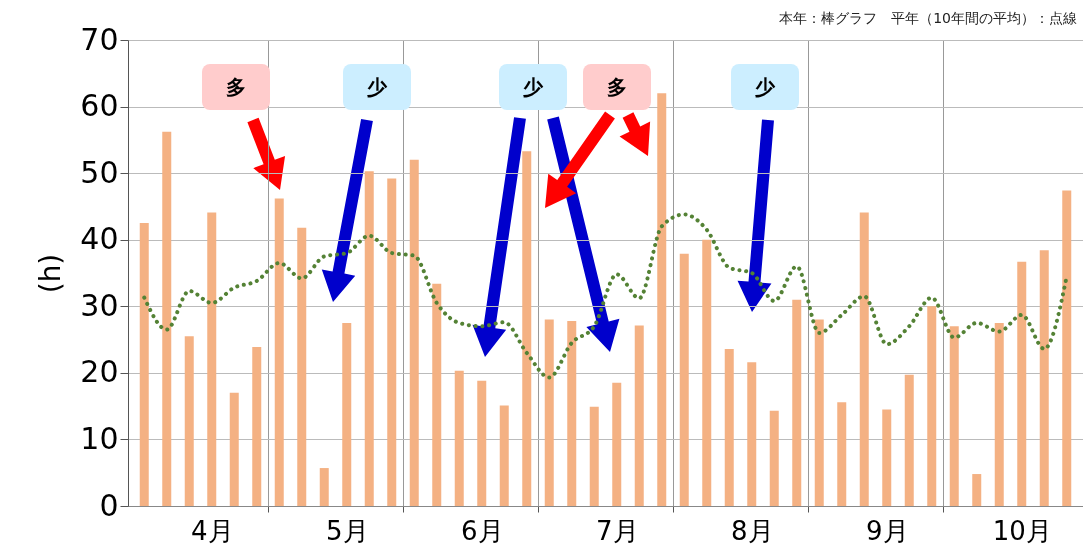 The height and width of the screenshot is (546, 1083). Describe the element at coordinates (99, 172) in the screenshot. I see `y-tick-label: 50` at that location.